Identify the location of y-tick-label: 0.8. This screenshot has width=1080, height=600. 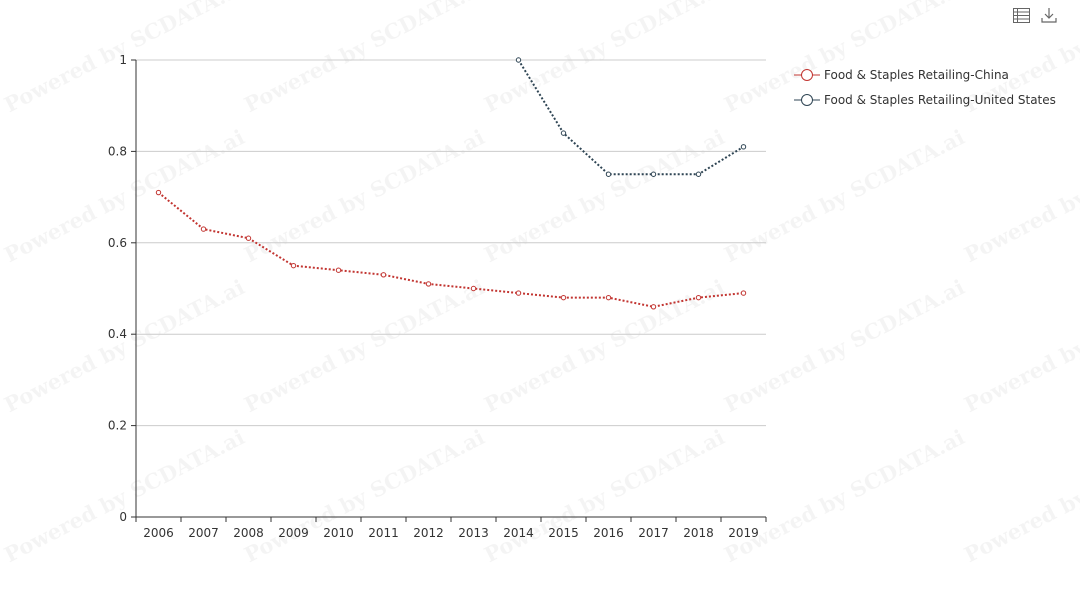
(117, 151).